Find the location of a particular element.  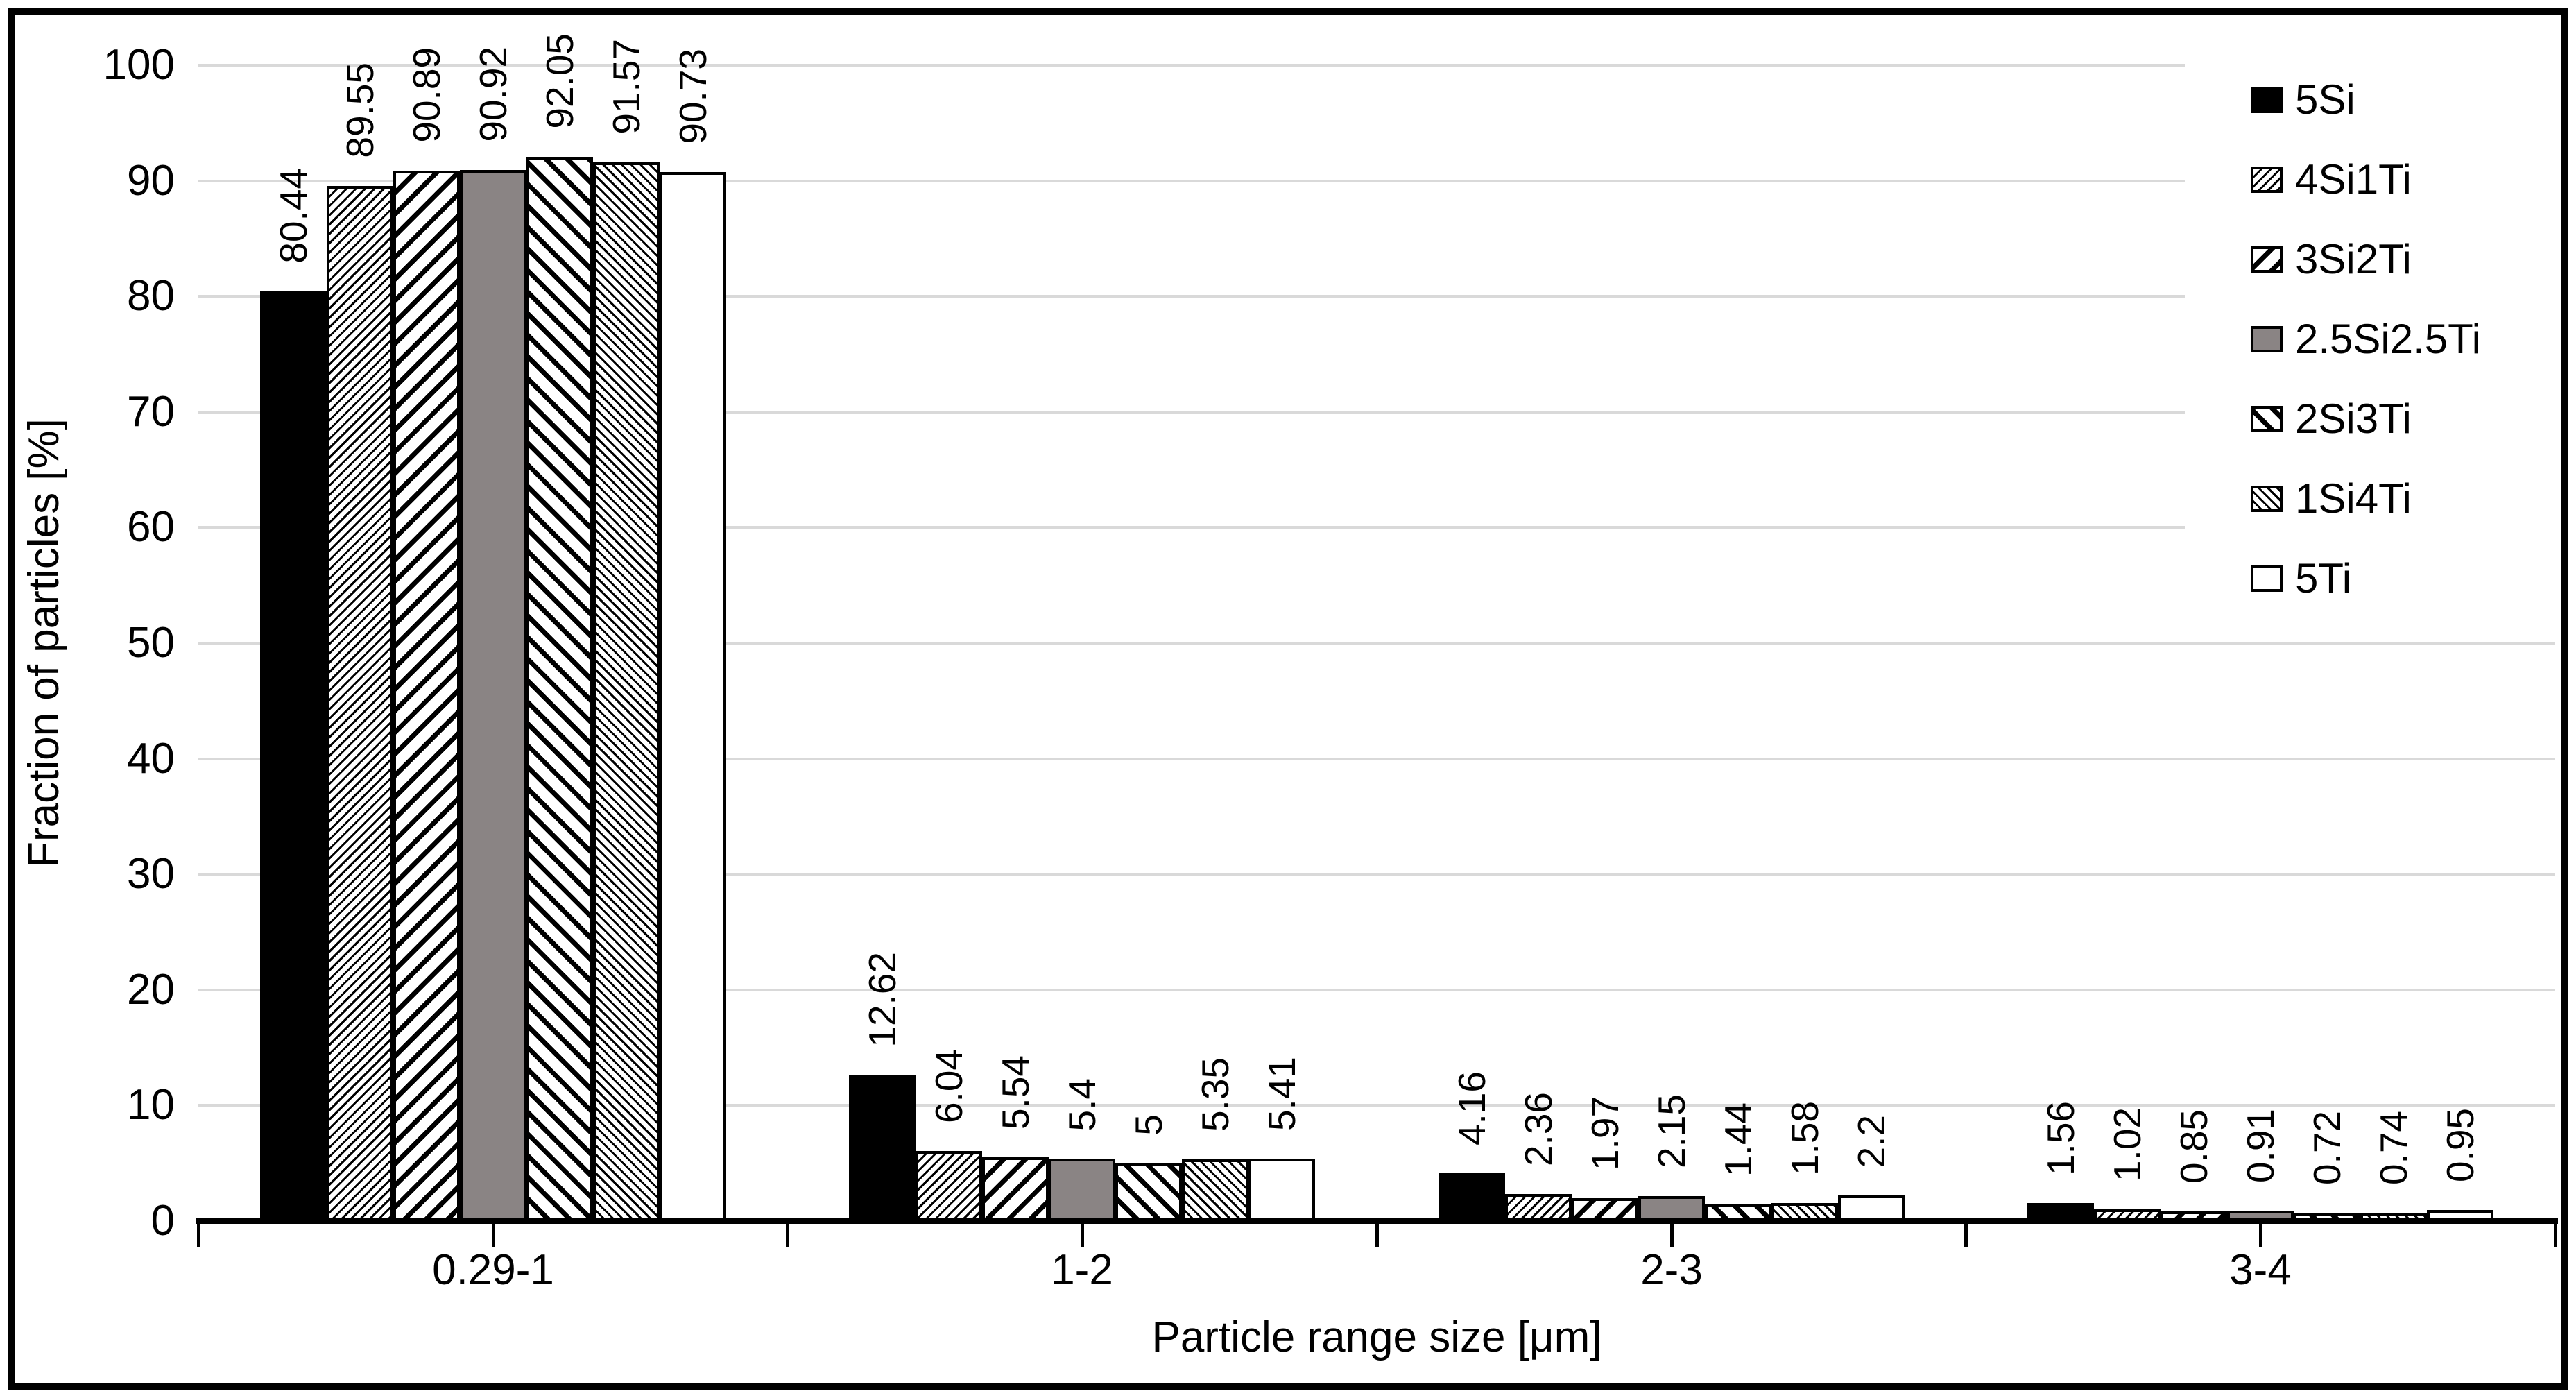

bar-value-label-2Si3Ti-cat2: 1.44 is located at coordinates (1738, 1139).